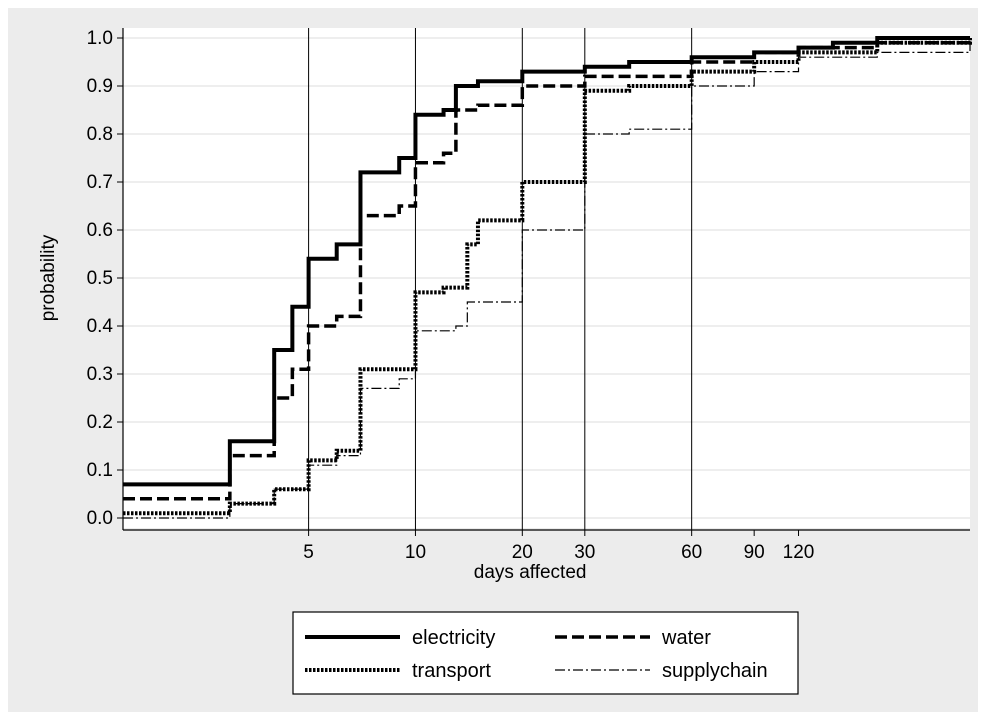  Describe the element at coordinates (584, 552) in the screenshot. I see `x-tick-label: 30` at that location.